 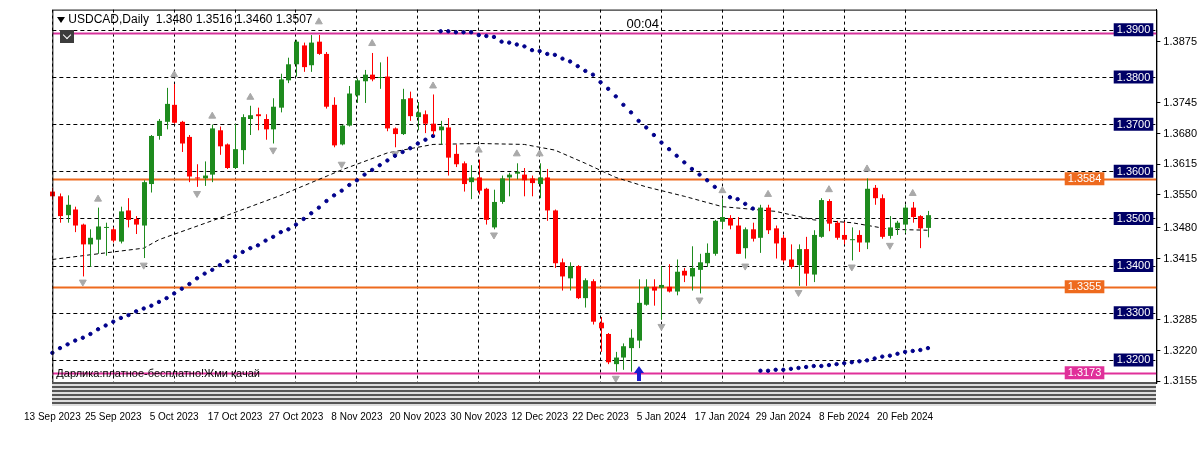 What do you see at coordinates (1180, 193) in the screenshot?
I see `y-tick-label: 1.3550` at bounding box center [1180, 193].